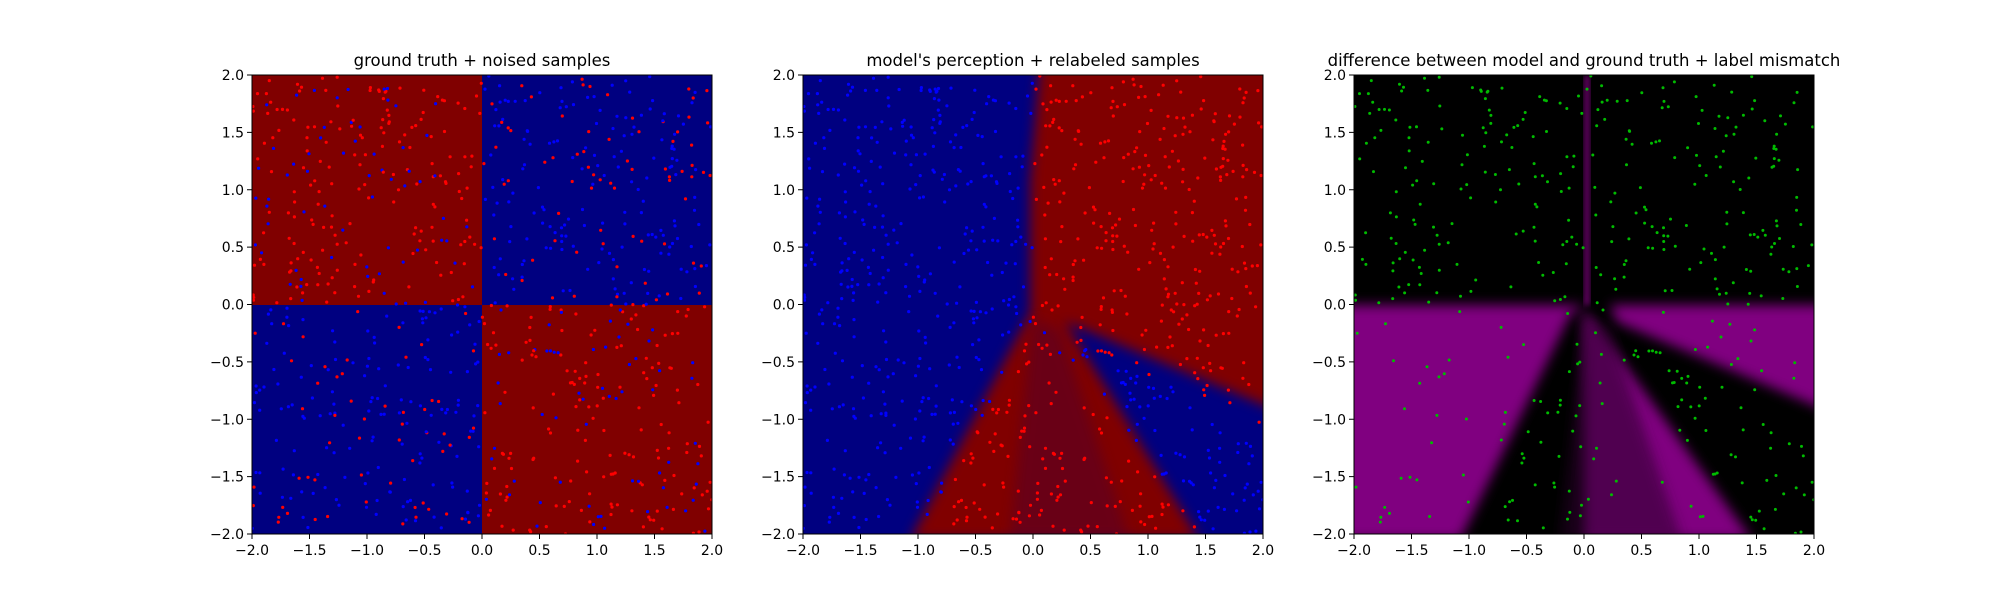 The height and width of the screenshot is (600, 2000). What do you see at coordinates (1329, 535) in the screenshot?
I see `y-tick-label: −2.0` at bounding box center [1329, 535].